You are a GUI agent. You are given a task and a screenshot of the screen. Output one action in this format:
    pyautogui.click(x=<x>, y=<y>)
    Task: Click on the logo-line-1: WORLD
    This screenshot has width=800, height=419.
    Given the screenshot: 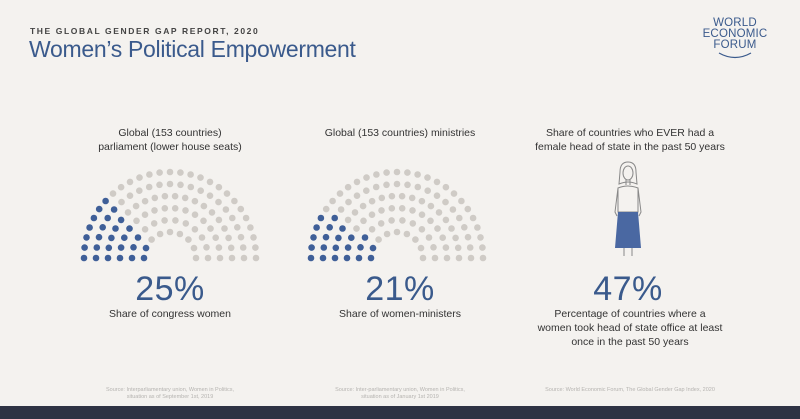 What is the action you would take?
    pyautogui.click(x=735, y=23)
    